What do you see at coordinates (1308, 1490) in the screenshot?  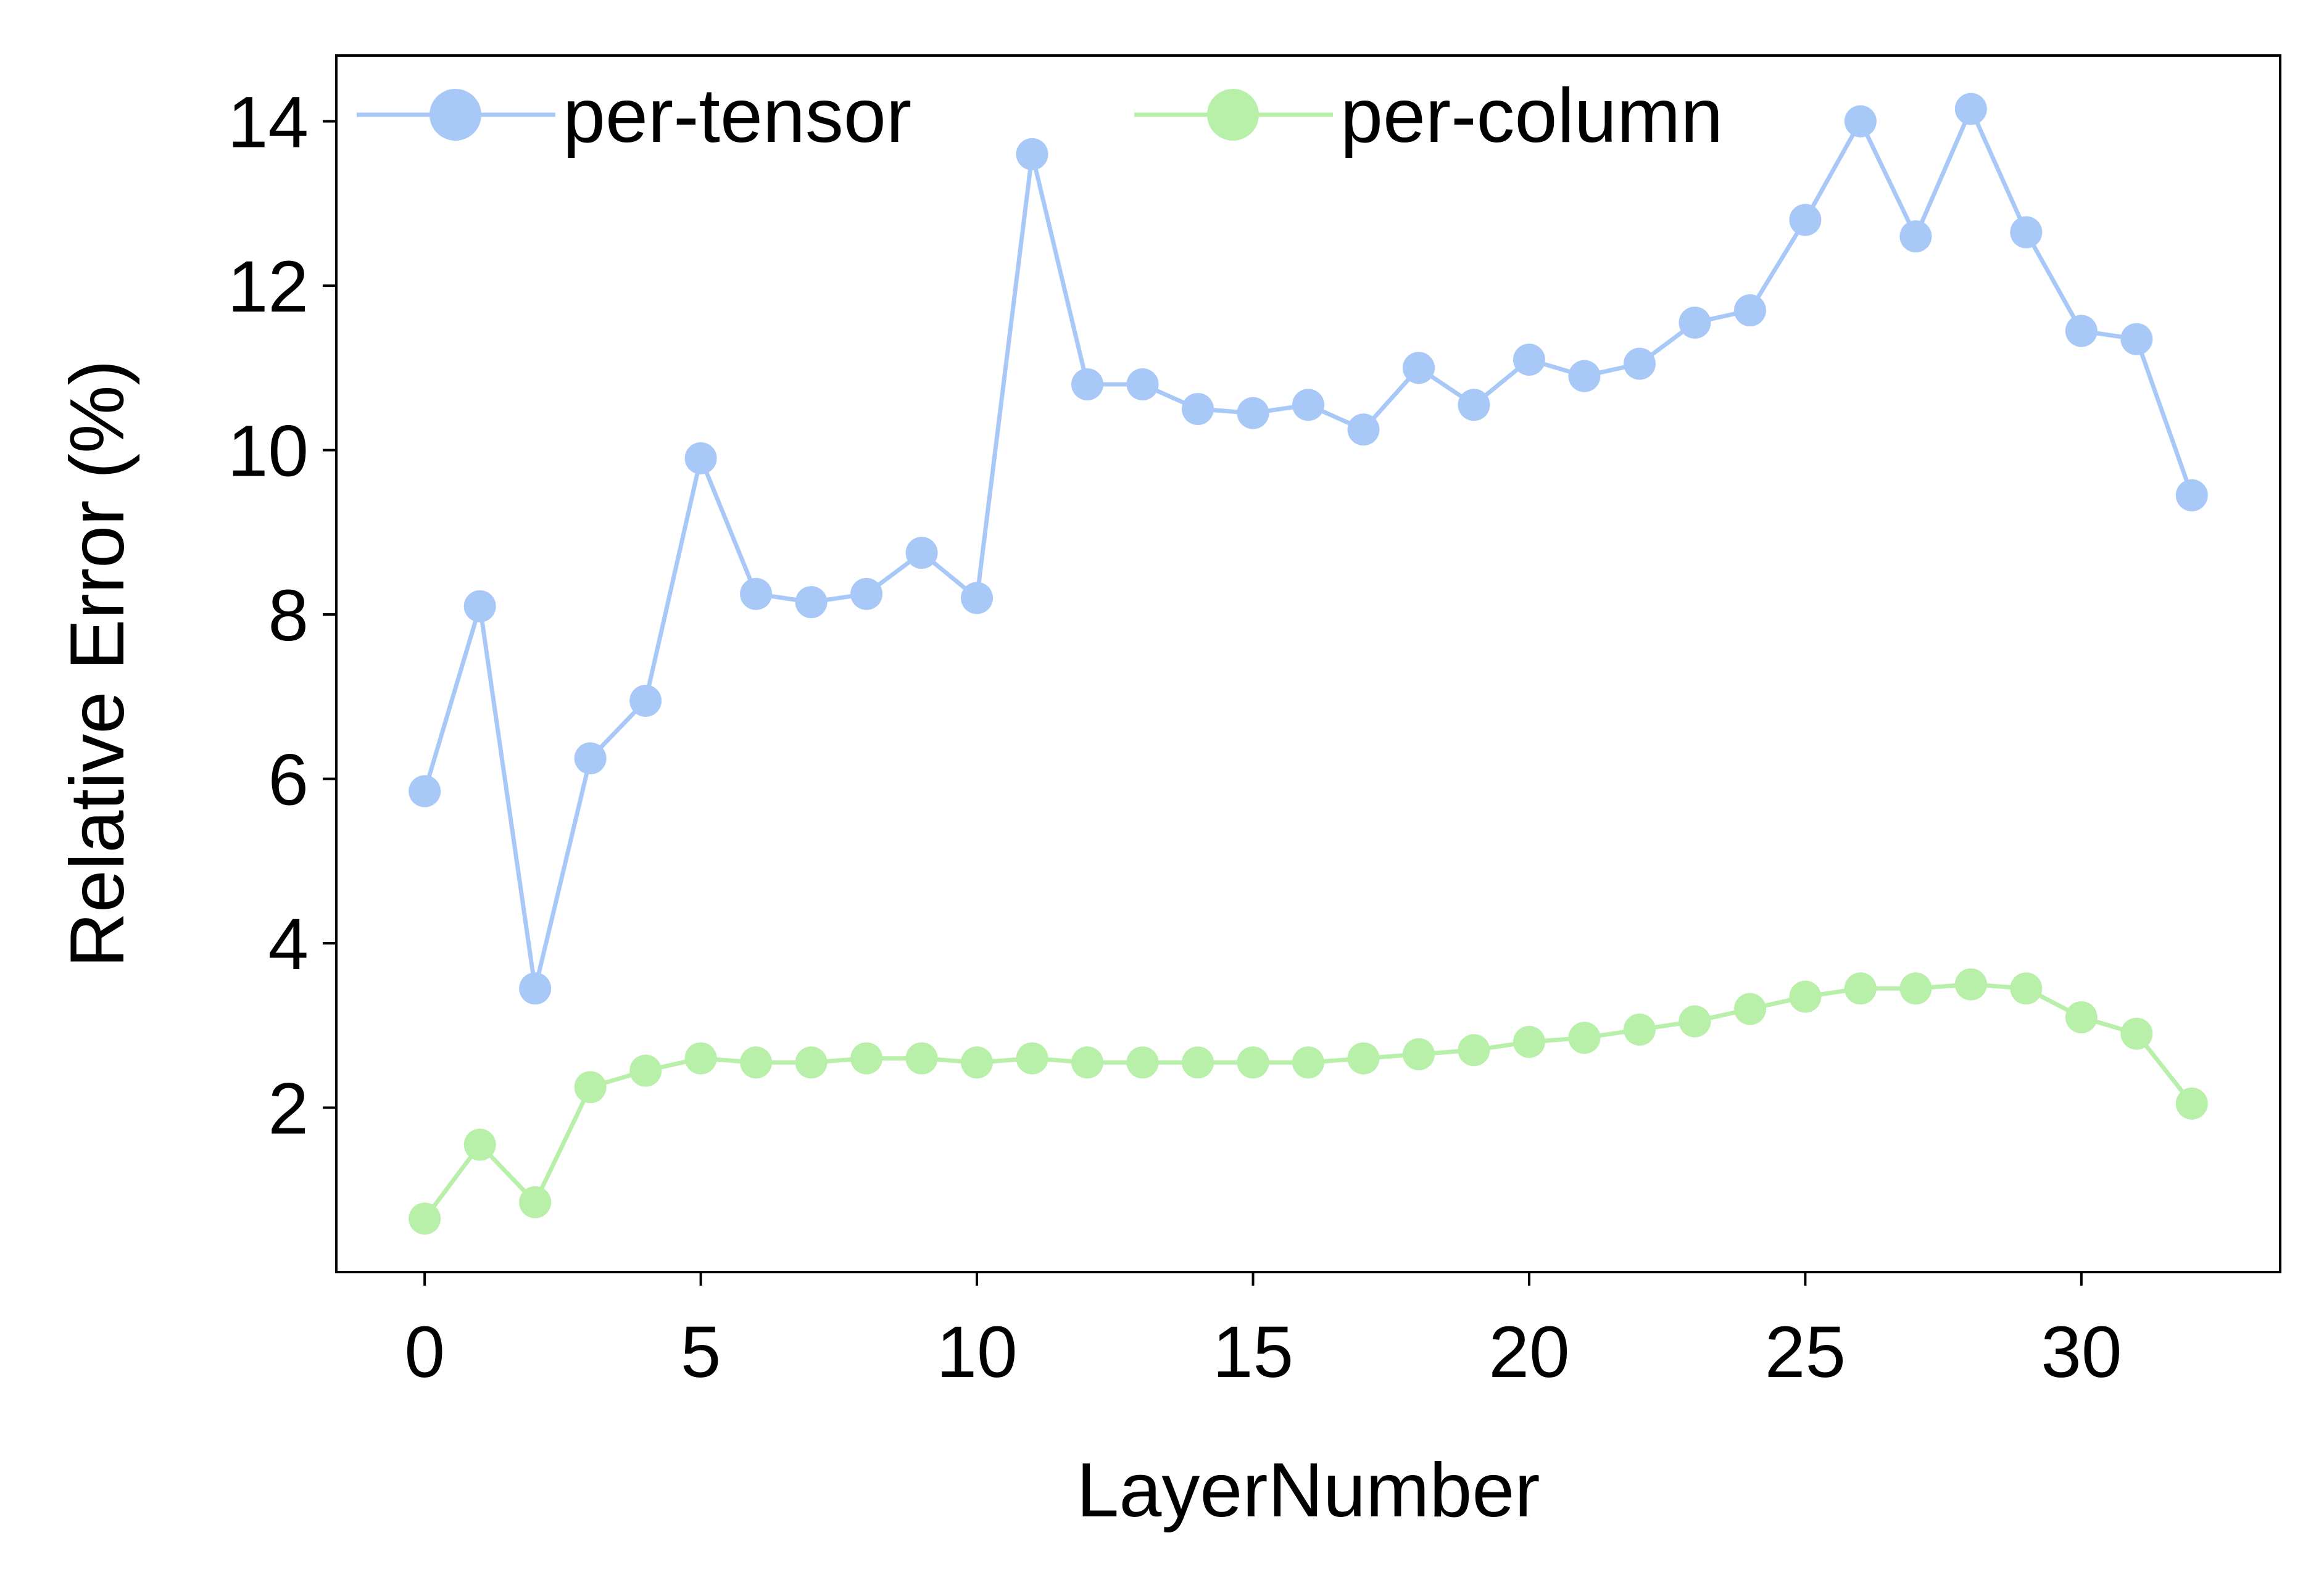 I see `x-axis-label: LayerNumber` at bounding box center [1308, 1490].